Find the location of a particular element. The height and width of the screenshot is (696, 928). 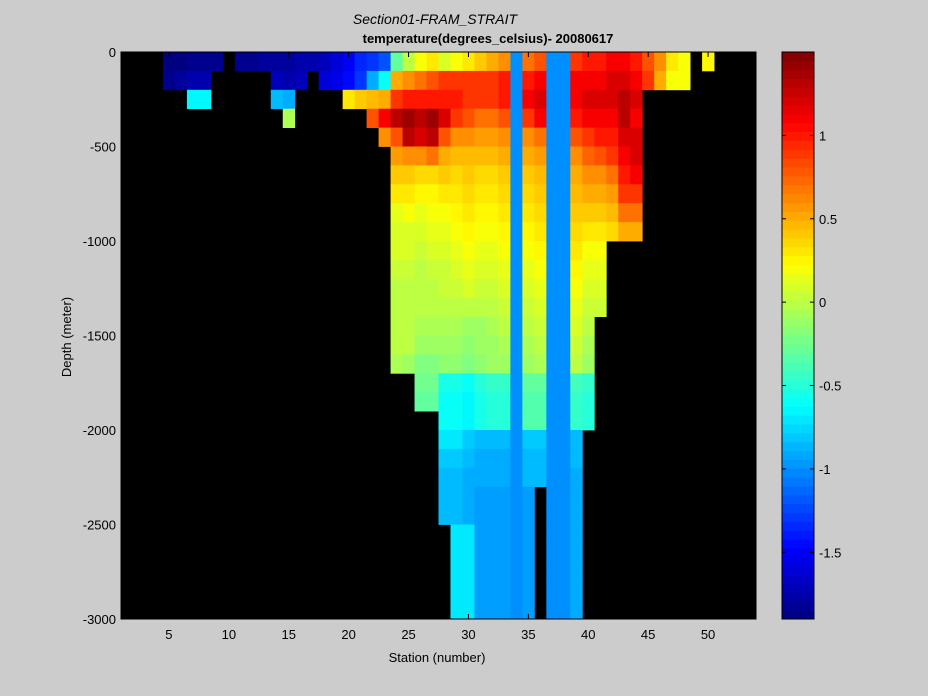

colorbar-tick-label: 1 is located at coordinates (822, 135).